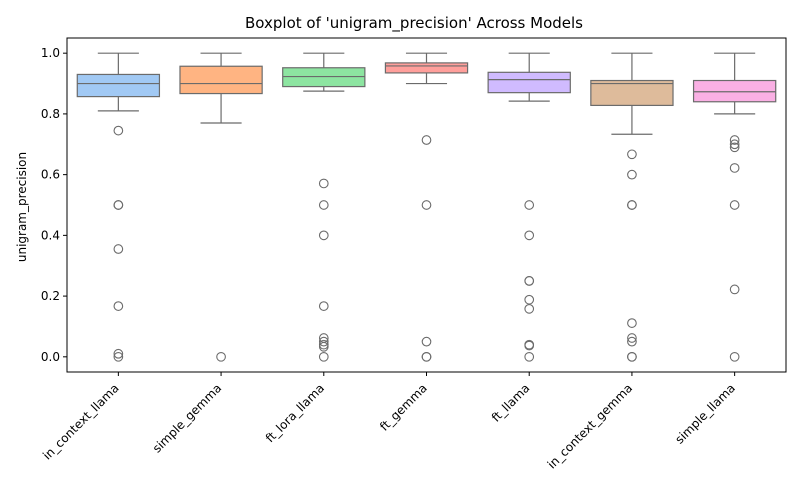 This screenshot has height=500, width=800. I want to click on y-tick-label: 0.2, so click(50, 296).